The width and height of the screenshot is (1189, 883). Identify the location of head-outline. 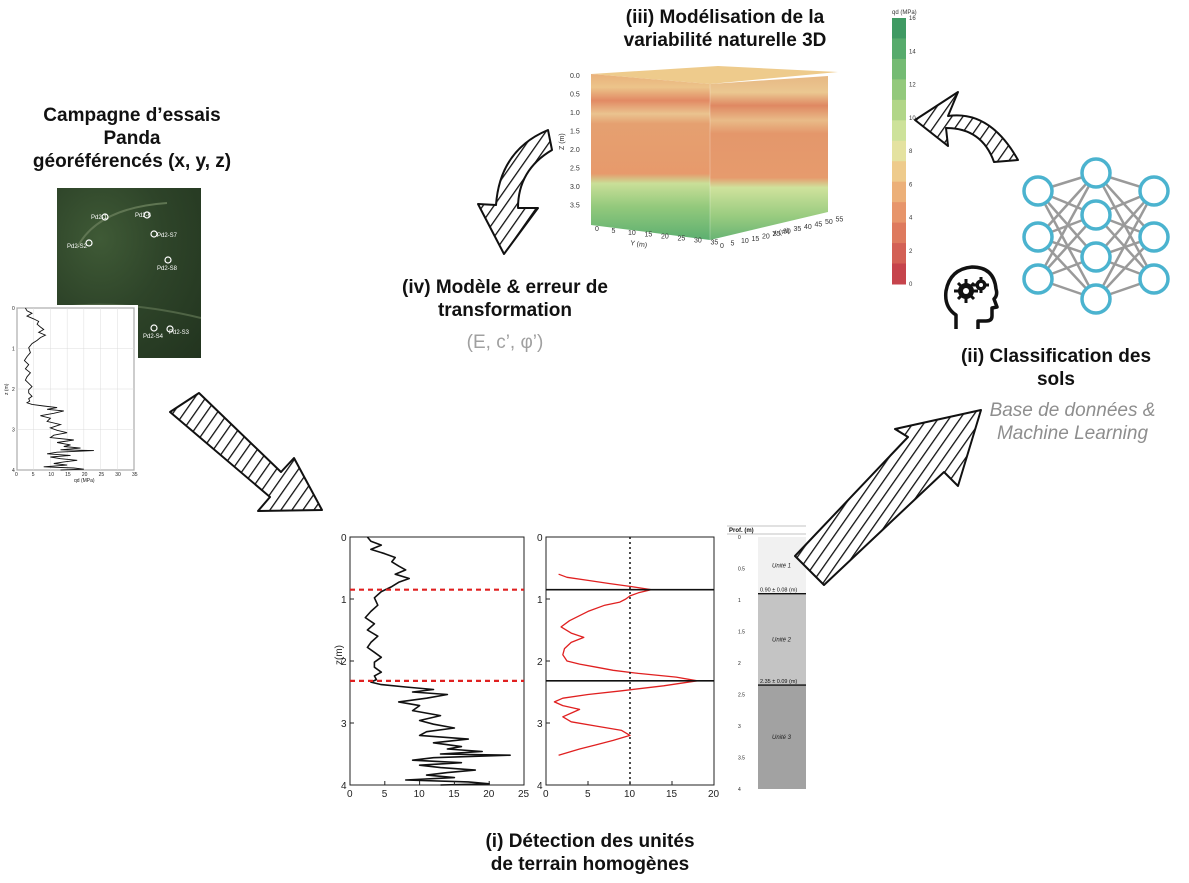
(971, 297).